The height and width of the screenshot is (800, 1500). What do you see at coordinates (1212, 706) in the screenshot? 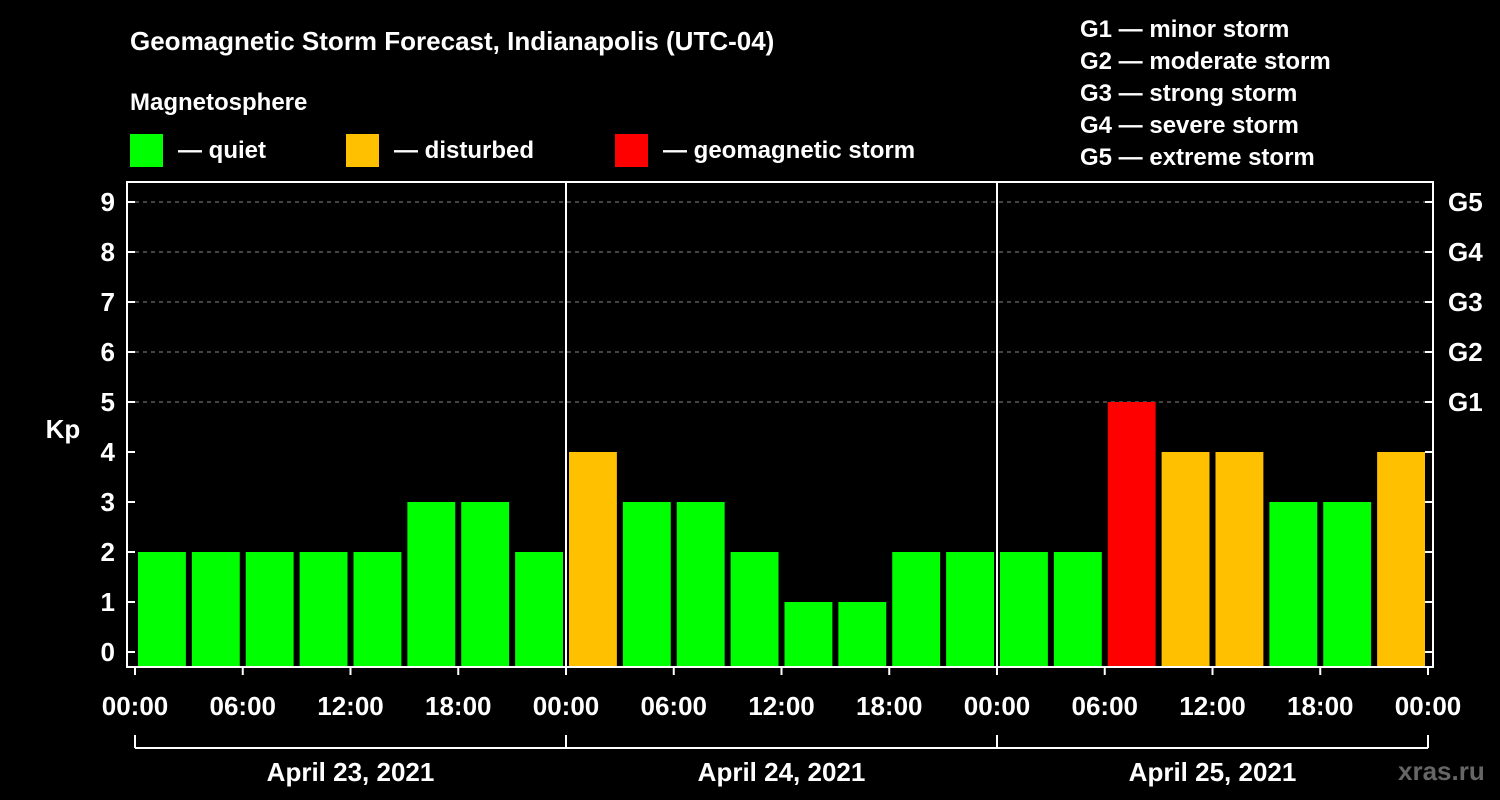
I see `xtick-label-10: 12:00` at bounding box center [1212, 706].